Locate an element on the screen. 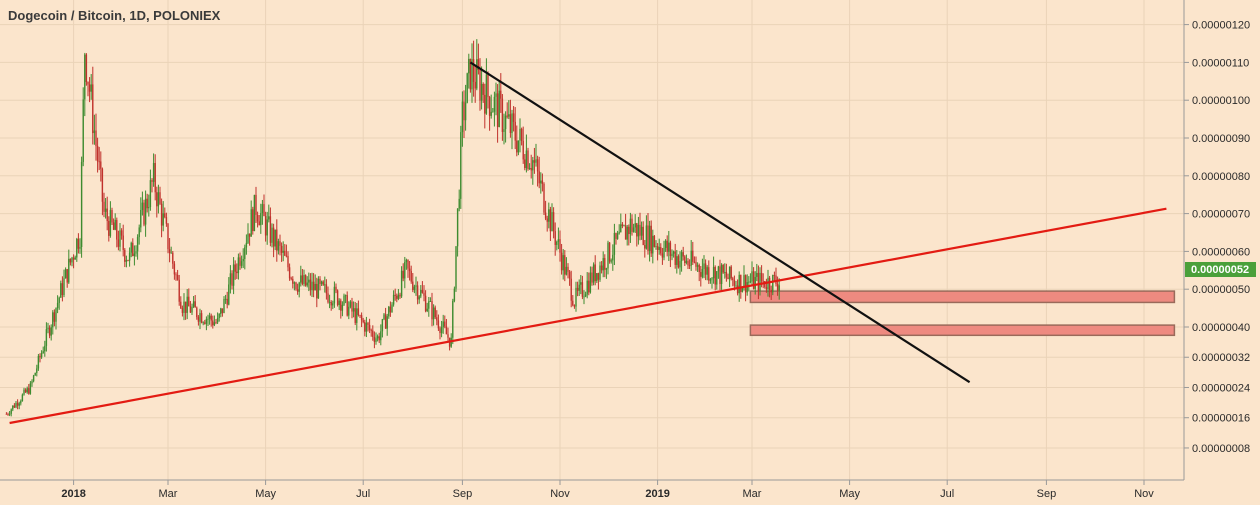  time-axis: 2018 Mar May Jul Sep Nov 2019 Mar May Jul Sep Nov is located at coordinates (607, 490).